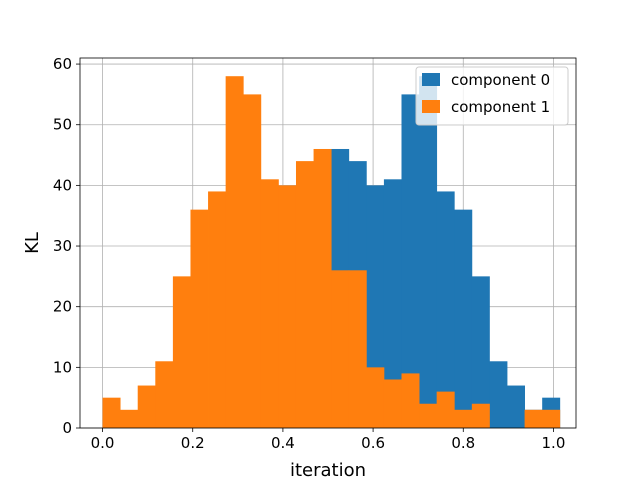  What do you see at coordinates (62, 185) in the screenshot?
I see `y-tick-label: 40` at bounding box center [62, 185].